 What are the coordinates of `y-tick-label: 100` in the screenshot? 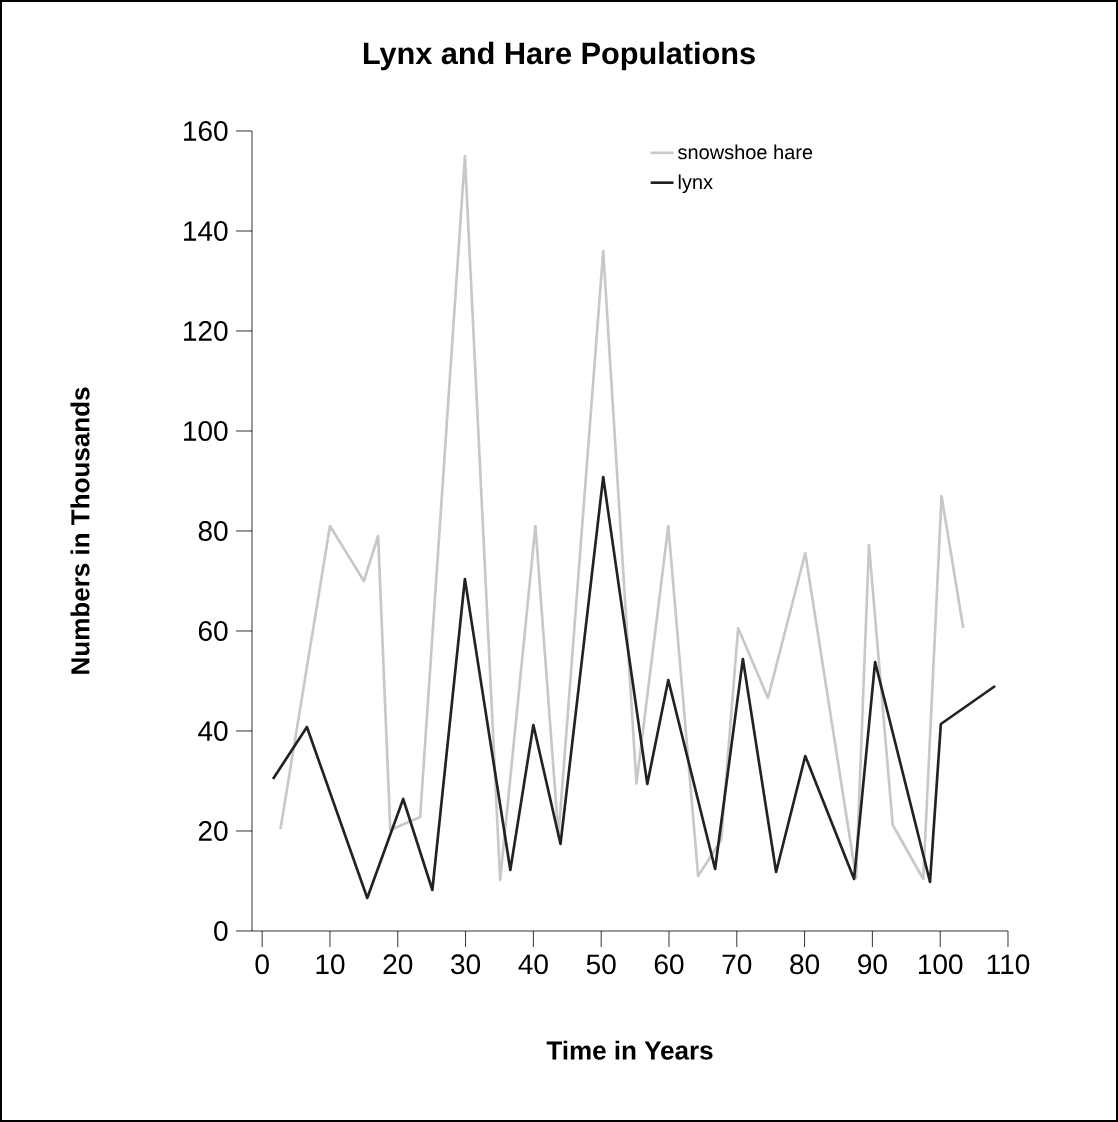 It's located at (206, 431).